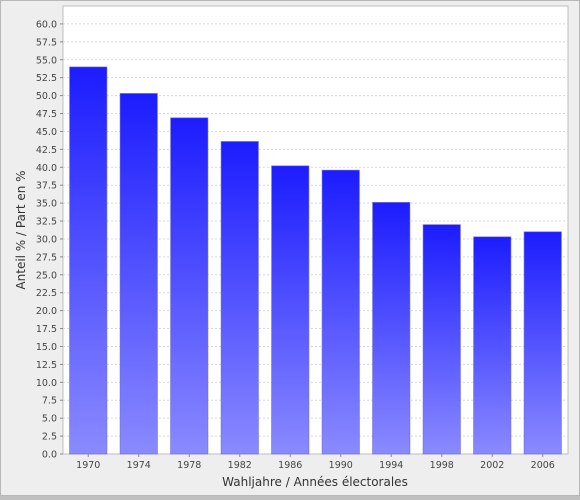  I want to click on x-tick-label: 1994, so click(391, 465).